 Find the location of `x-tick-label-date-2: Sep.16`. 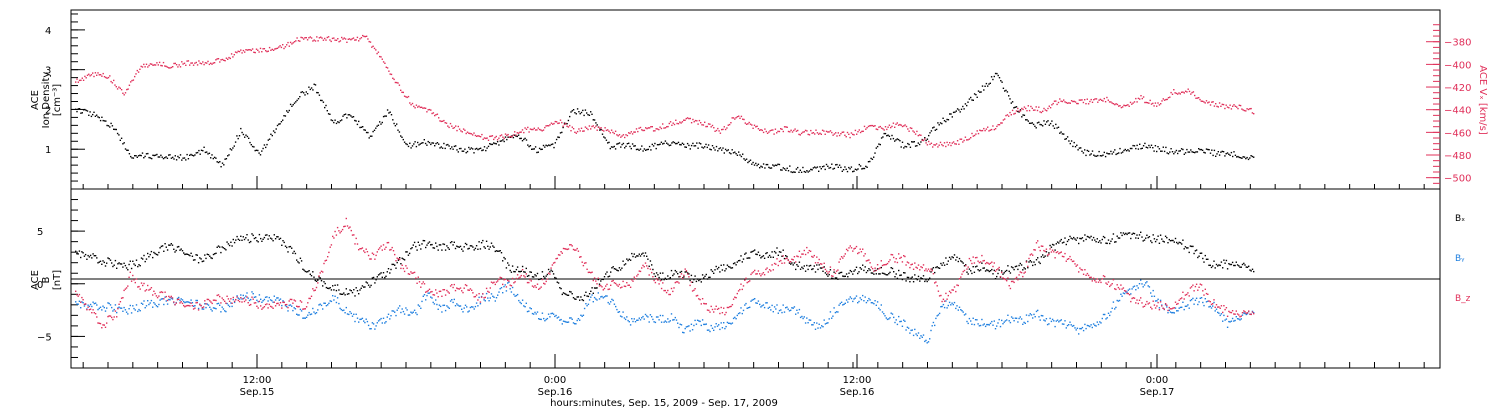

x-tick-label-date-2: Sep.16 is located at coordinates (555, 392).